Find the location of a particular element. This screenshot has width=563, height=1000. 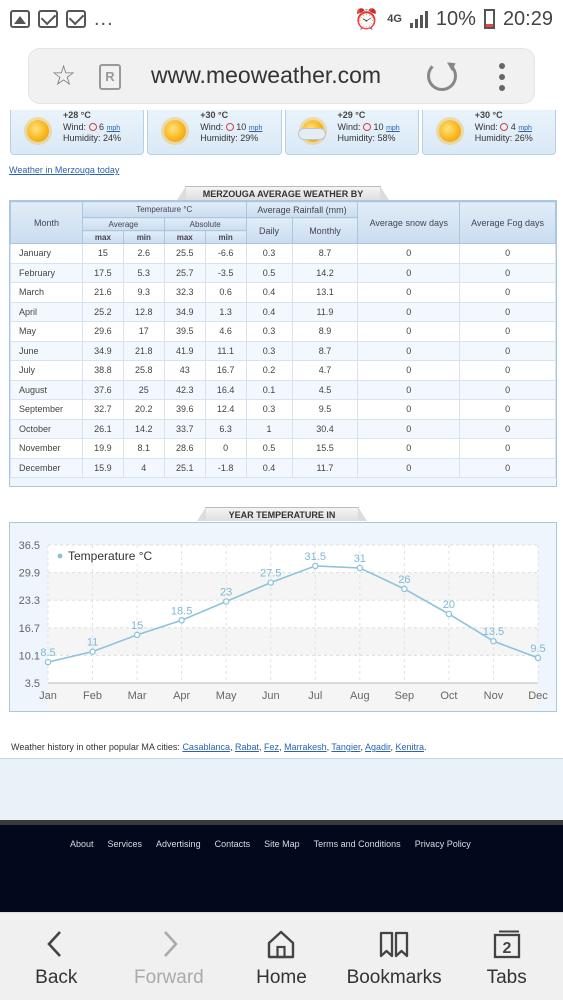

bookmark-star-icon: ☆ is located at coordinates (64, 75).